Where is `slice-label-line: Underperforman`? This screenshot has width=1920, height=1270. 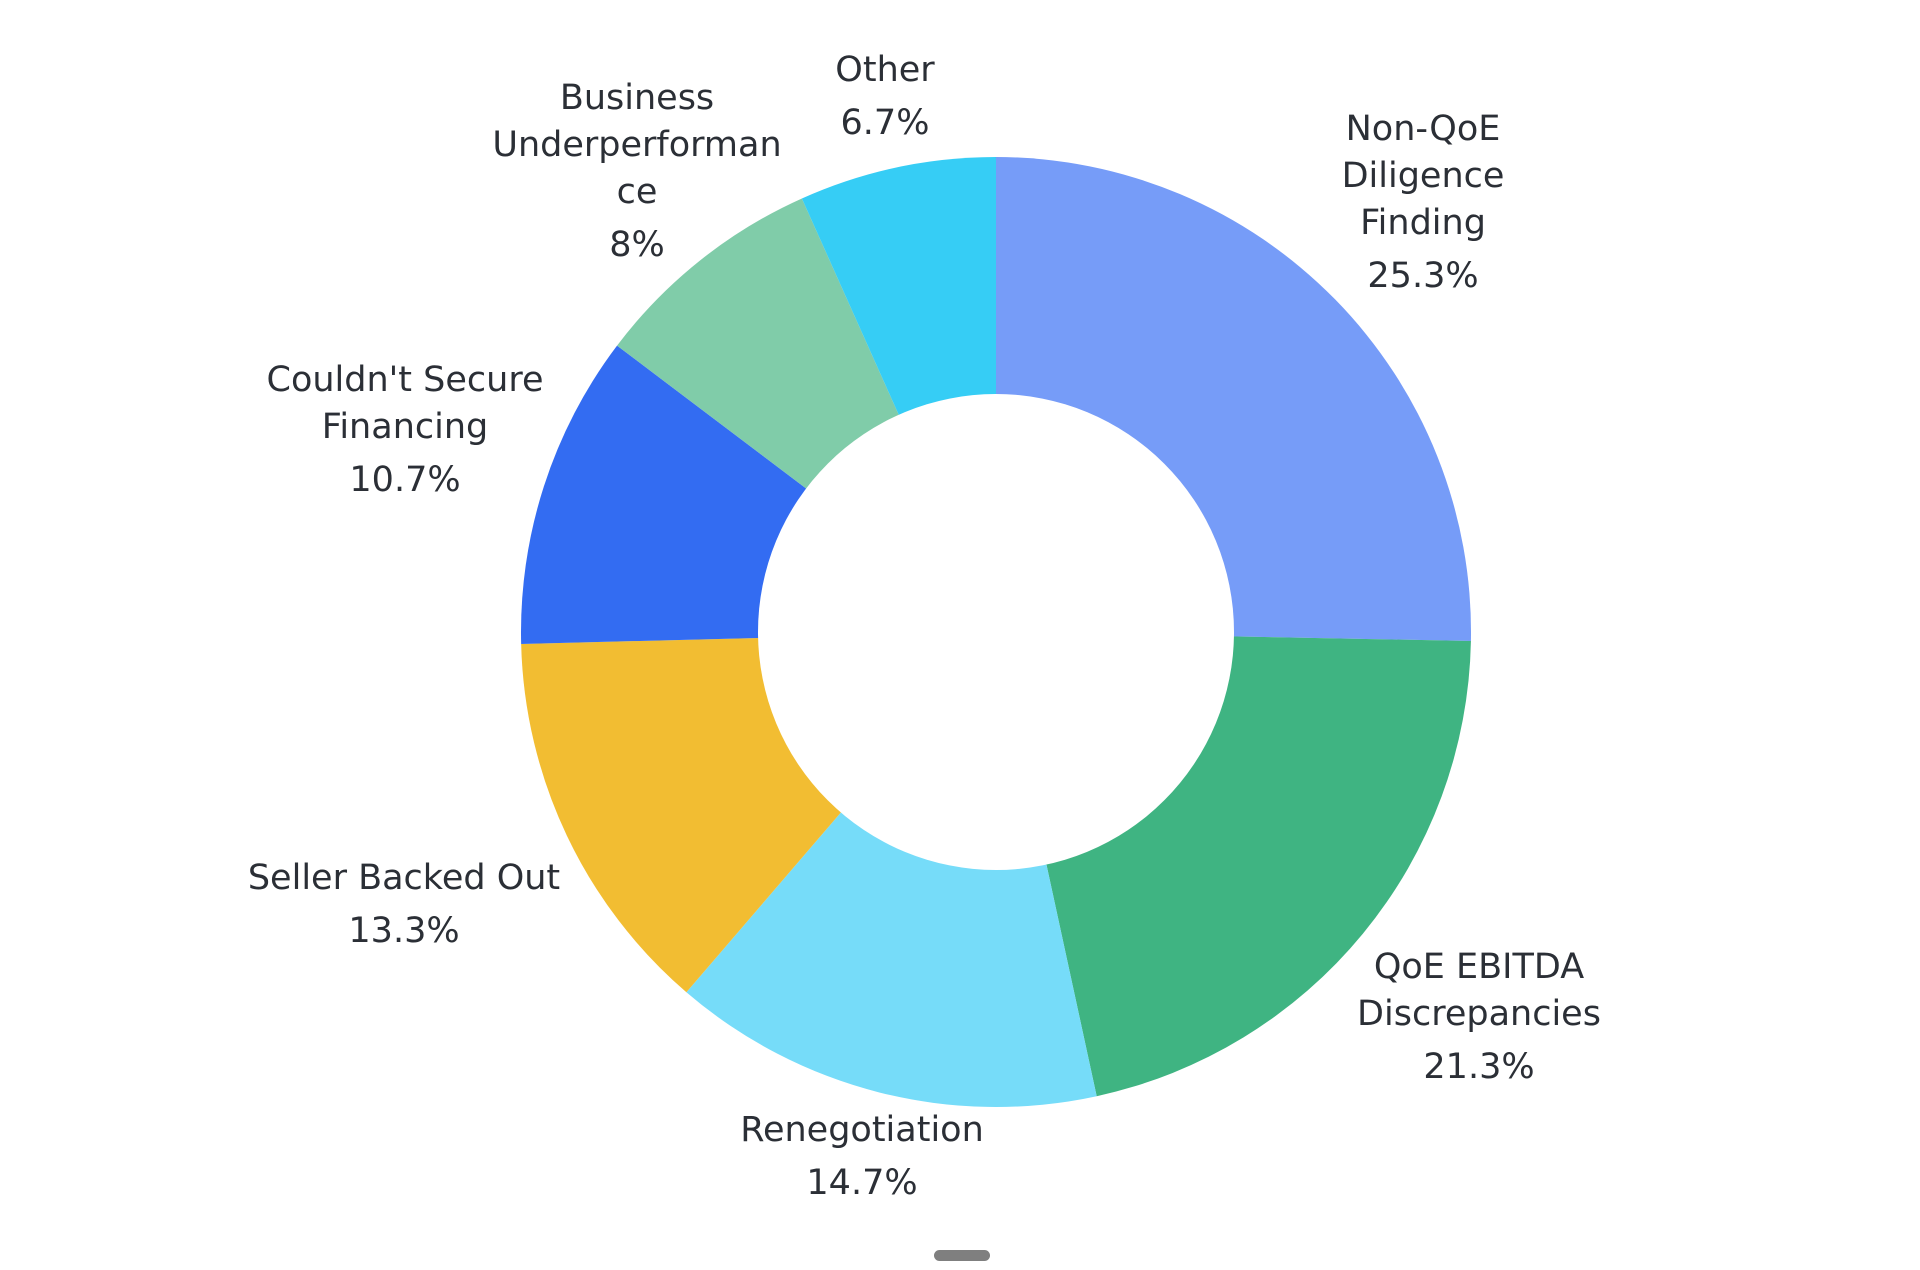 slice-label-line: Underperforman is located at coordinates (636, 145).